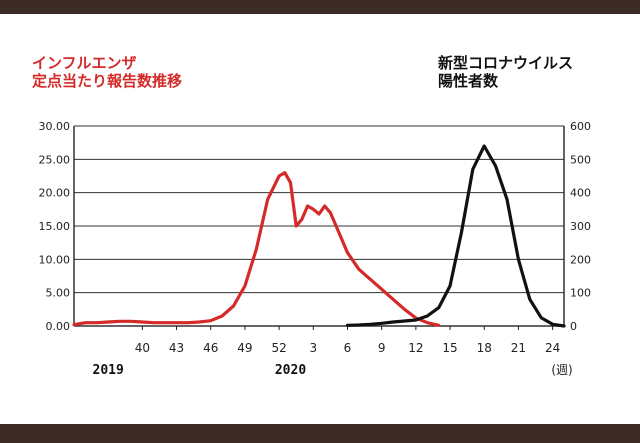  Describe the element at coordinates (449, 348) in the screenshot. I see `x-tick-label: 15` at that location.